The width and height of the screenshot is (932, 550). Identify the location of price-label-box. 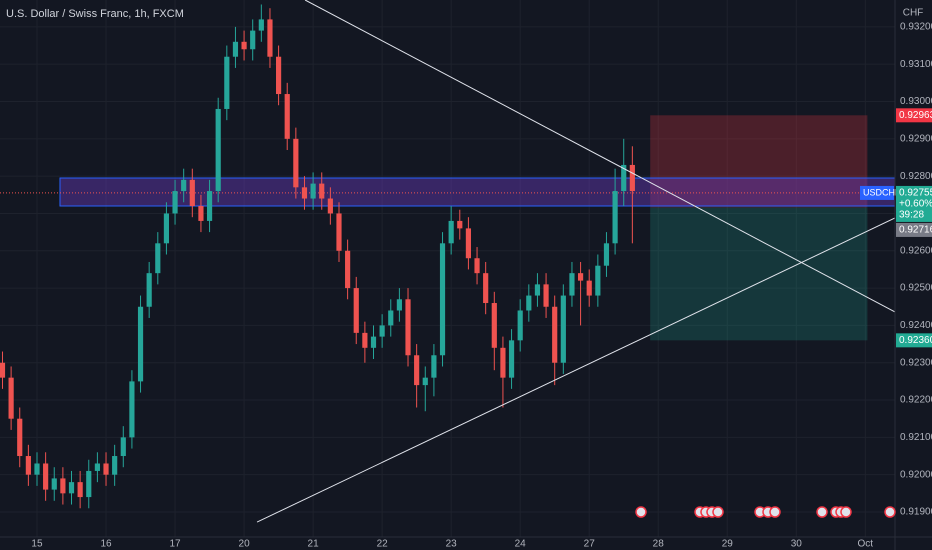
(914, 340).